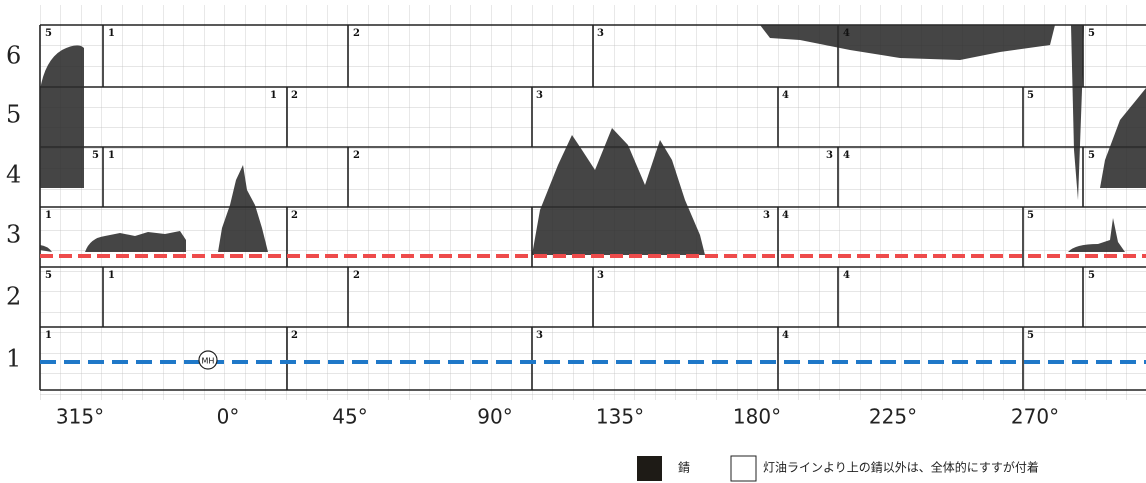 Image resolution: width=1146 pixels, height=483 pixels. I want to click on angle-label: 135°, so click(620, 417).